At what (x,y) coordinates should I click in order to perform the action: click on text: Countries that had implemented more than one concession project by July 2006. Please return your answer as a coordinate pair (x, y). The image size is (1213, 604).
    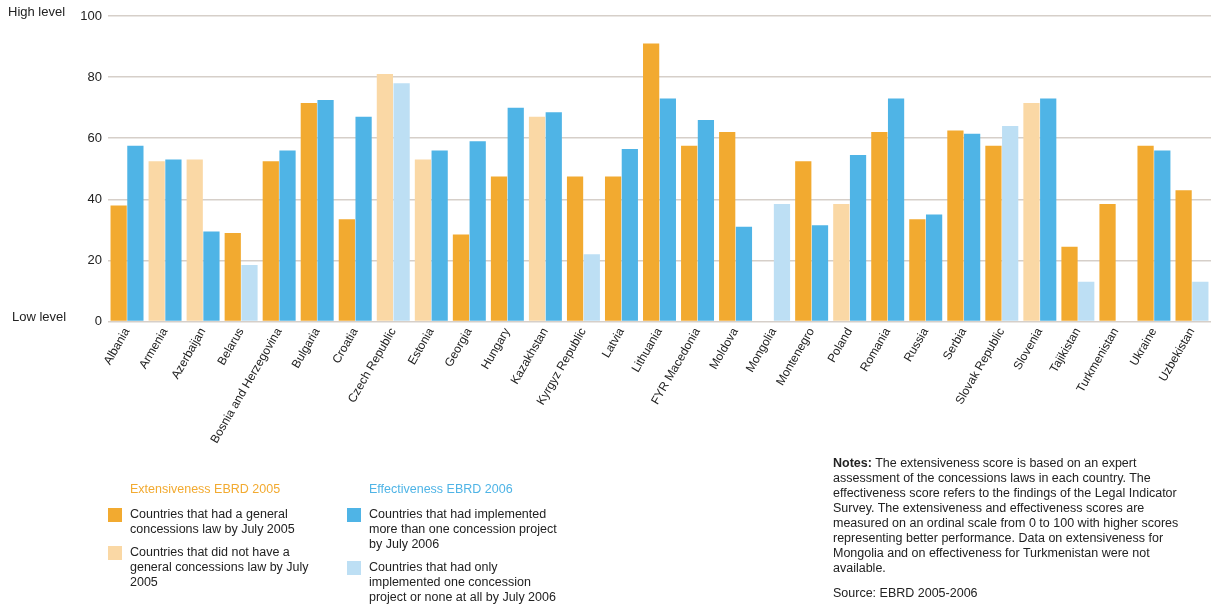
    Looking at the image, I should click on (463, 529).